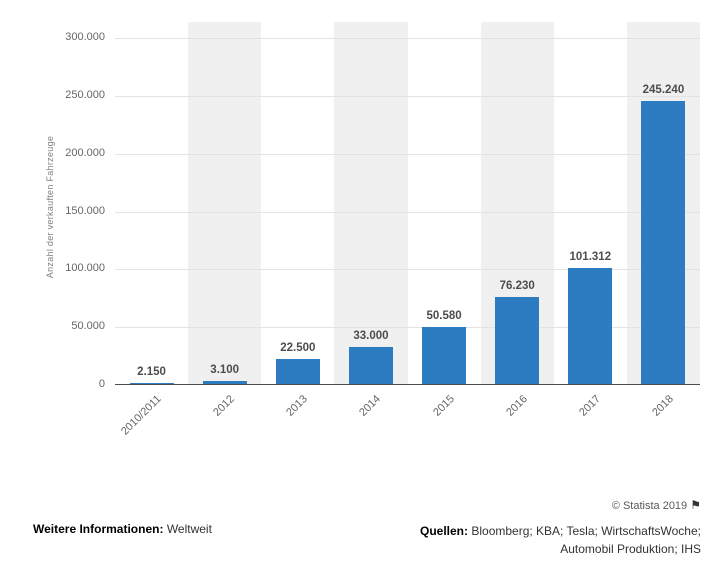 The height and width of the screenshot is (565, 717). I want to click on x-tick-label: 2013, so click(297, 406).